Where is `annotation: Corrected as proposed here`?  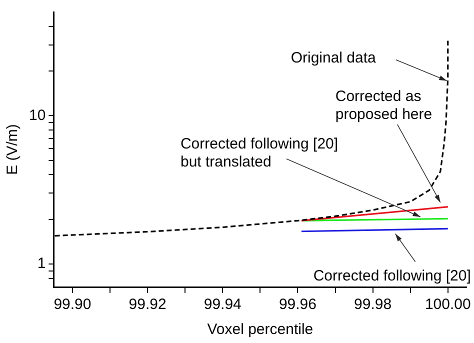
annotation: Corrected as proposed here is located at coordinates (383, 106).